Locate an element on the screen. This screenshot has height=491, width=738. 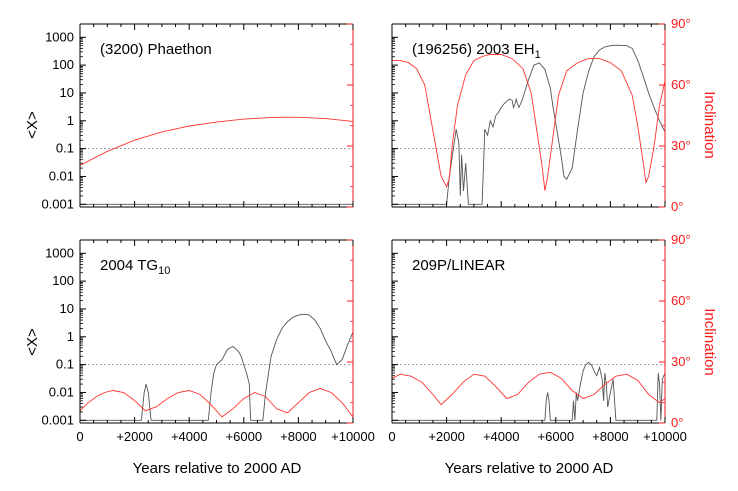
panel-title: (196256) 2003 EH1 is located at coordinates (476, 51).